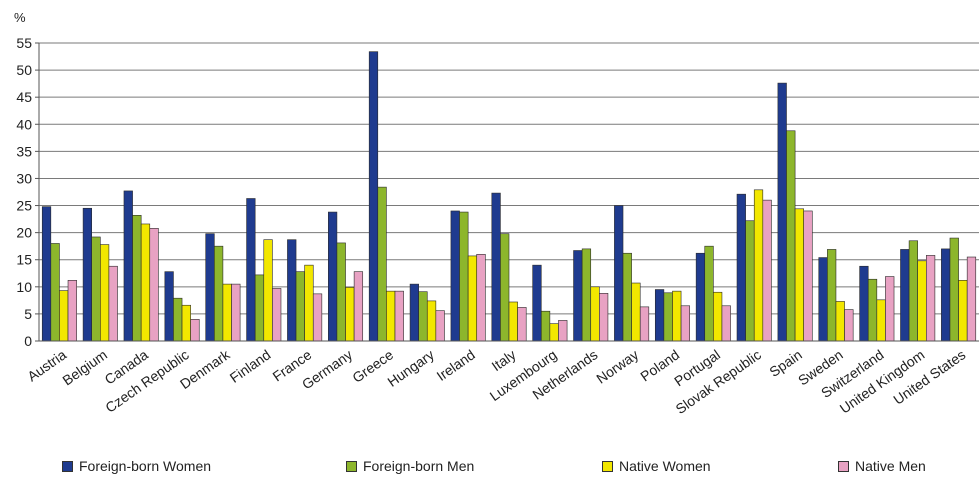 Image resolution: width=979 pixels, height=479 pixels. What do you see at coordinates (513, 321) in the screenshot?
I see `bar-italy-native-women` at bounding box center [513, 321].